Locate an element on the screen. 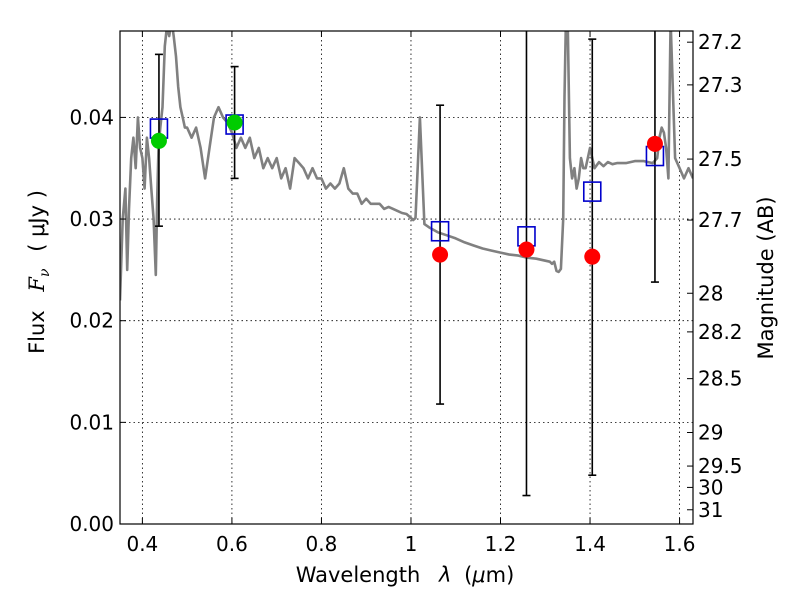 The width and height of the screenshot is (800, 600). x-tick-label: 1.6 is located at coordinates (680, 544).